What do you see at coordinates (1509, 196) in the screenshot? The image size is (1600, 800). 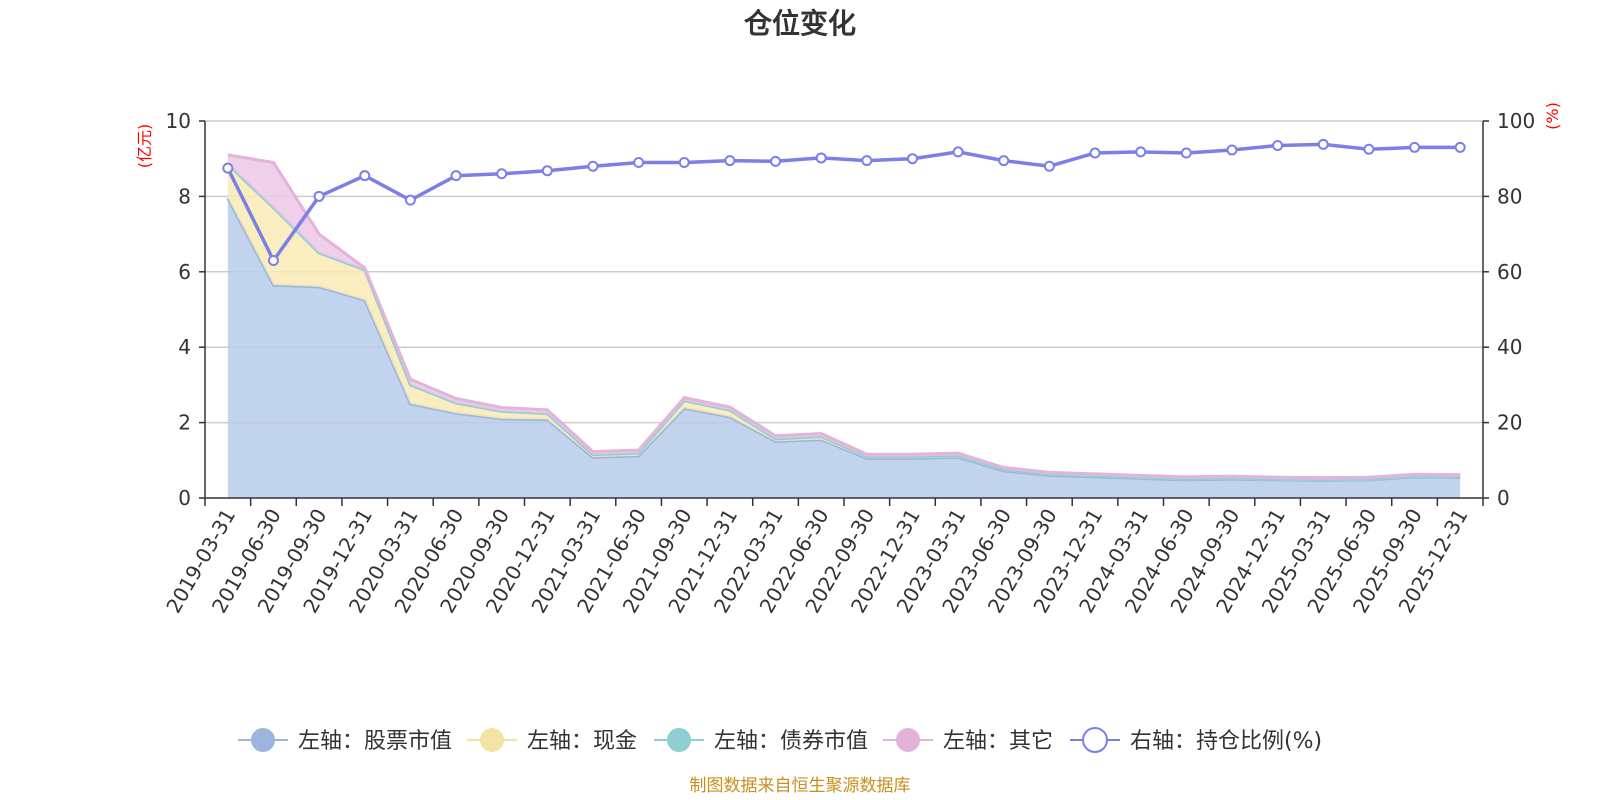 I see `right-axis-tick-label: 80` at bounding box center [1509, 196].